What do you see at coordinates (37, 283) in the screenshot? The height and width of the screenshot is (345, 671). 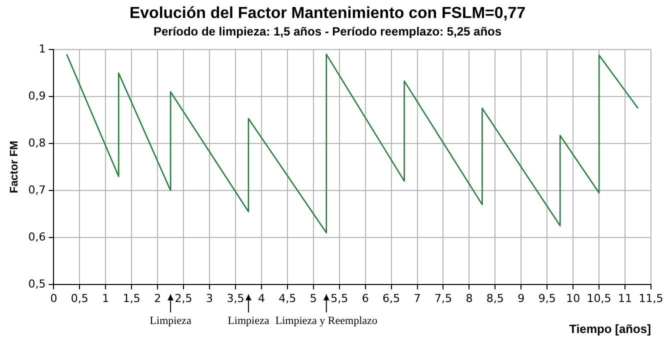 I see `y-tick-label: 0,5` at bounding box center [37, 283].